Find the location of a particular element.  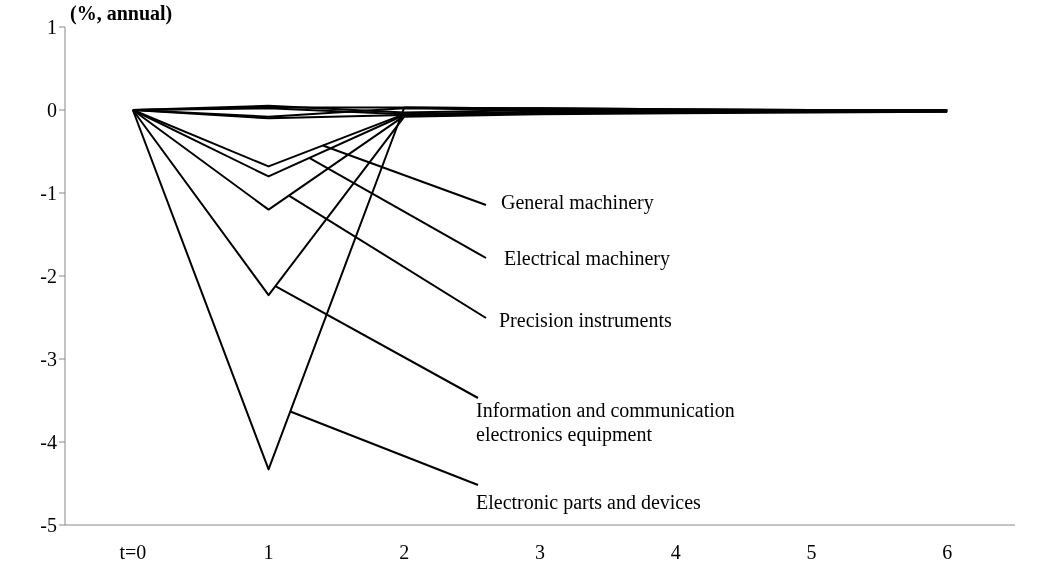

y-tick-label: -3 is located at coordinates (48, 359).